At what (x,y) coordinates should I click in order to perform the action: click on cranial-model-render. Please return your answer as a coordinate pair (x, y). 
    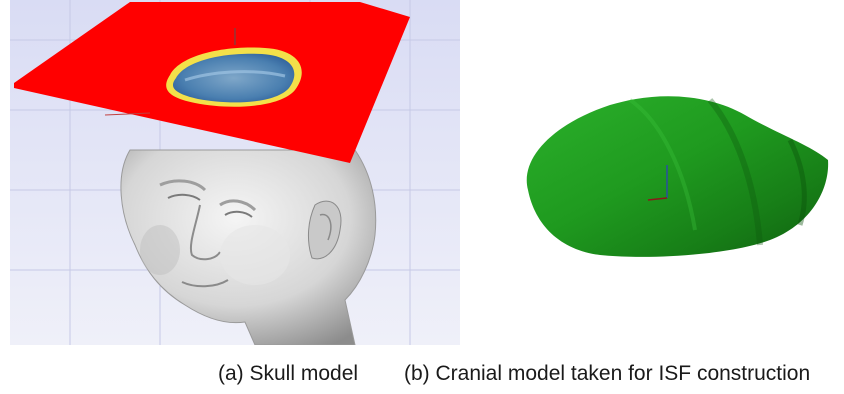
    Looking at the image, I should click on (677, 176).